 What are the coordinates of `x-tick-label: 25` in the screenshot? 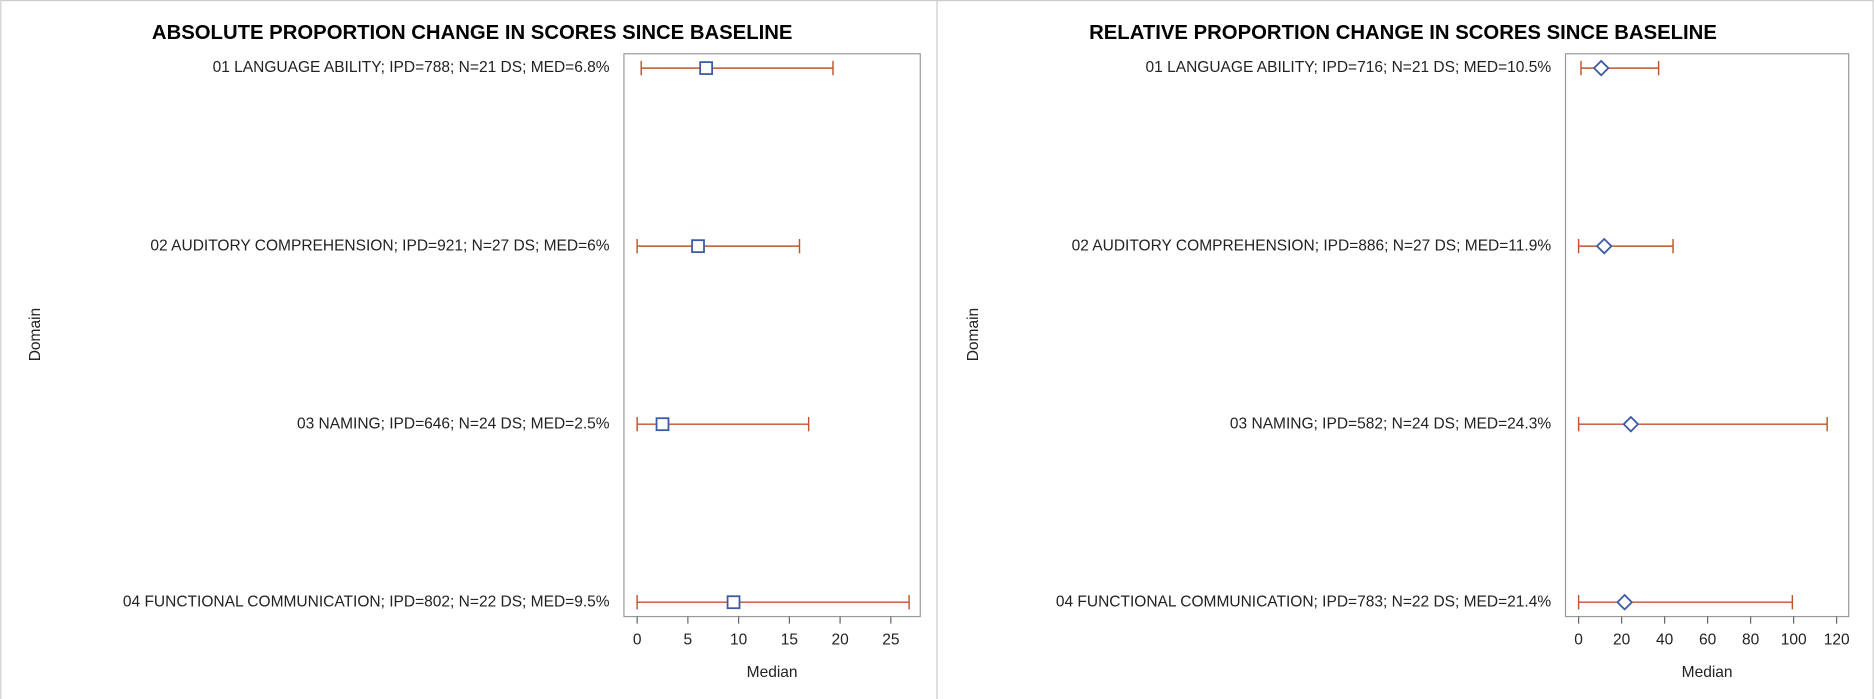 It's located at (890, 640).